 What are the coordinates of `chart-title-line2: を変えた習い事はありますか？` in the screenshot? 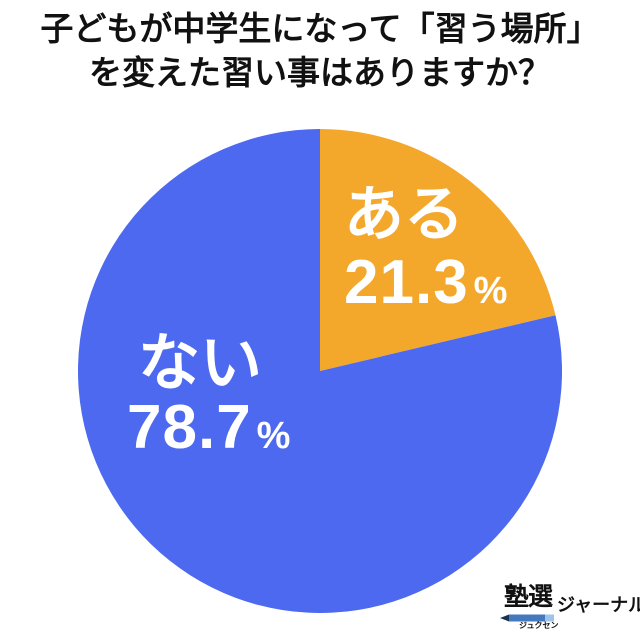 It's located at (320, 72).